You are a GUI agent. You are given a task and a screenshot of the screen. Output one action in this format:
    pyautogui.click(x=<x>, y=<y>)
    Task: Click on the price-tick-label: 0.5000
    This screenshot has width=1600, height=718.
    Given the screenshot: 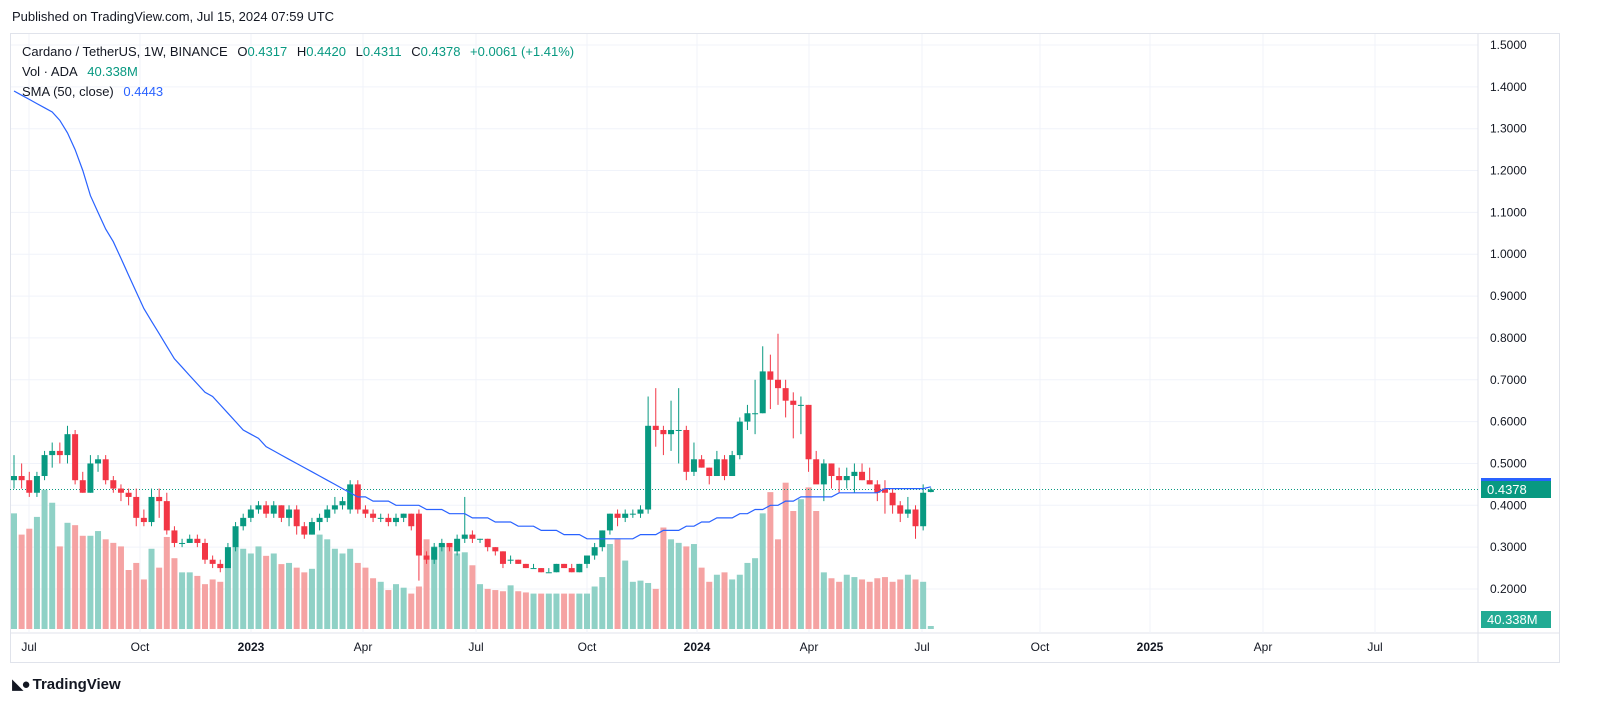 What is the action you would take?
    pyautogui.click(x=1508, y=463)
    